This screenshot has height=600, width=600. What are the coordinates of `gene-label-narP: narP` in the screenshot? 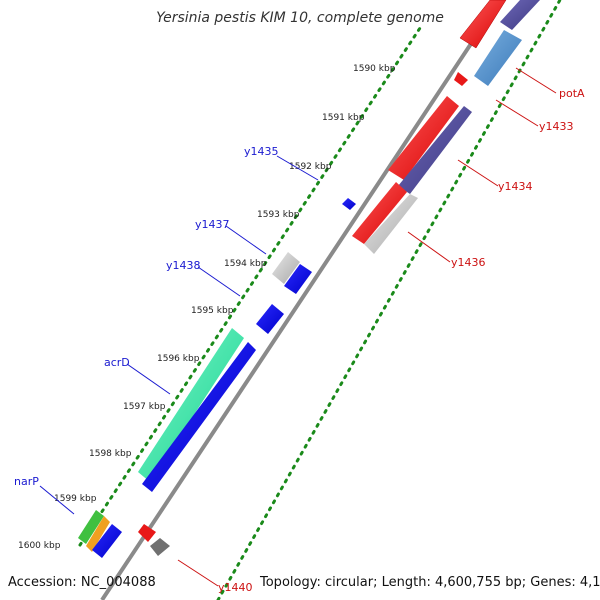 It's located at (26, 481).